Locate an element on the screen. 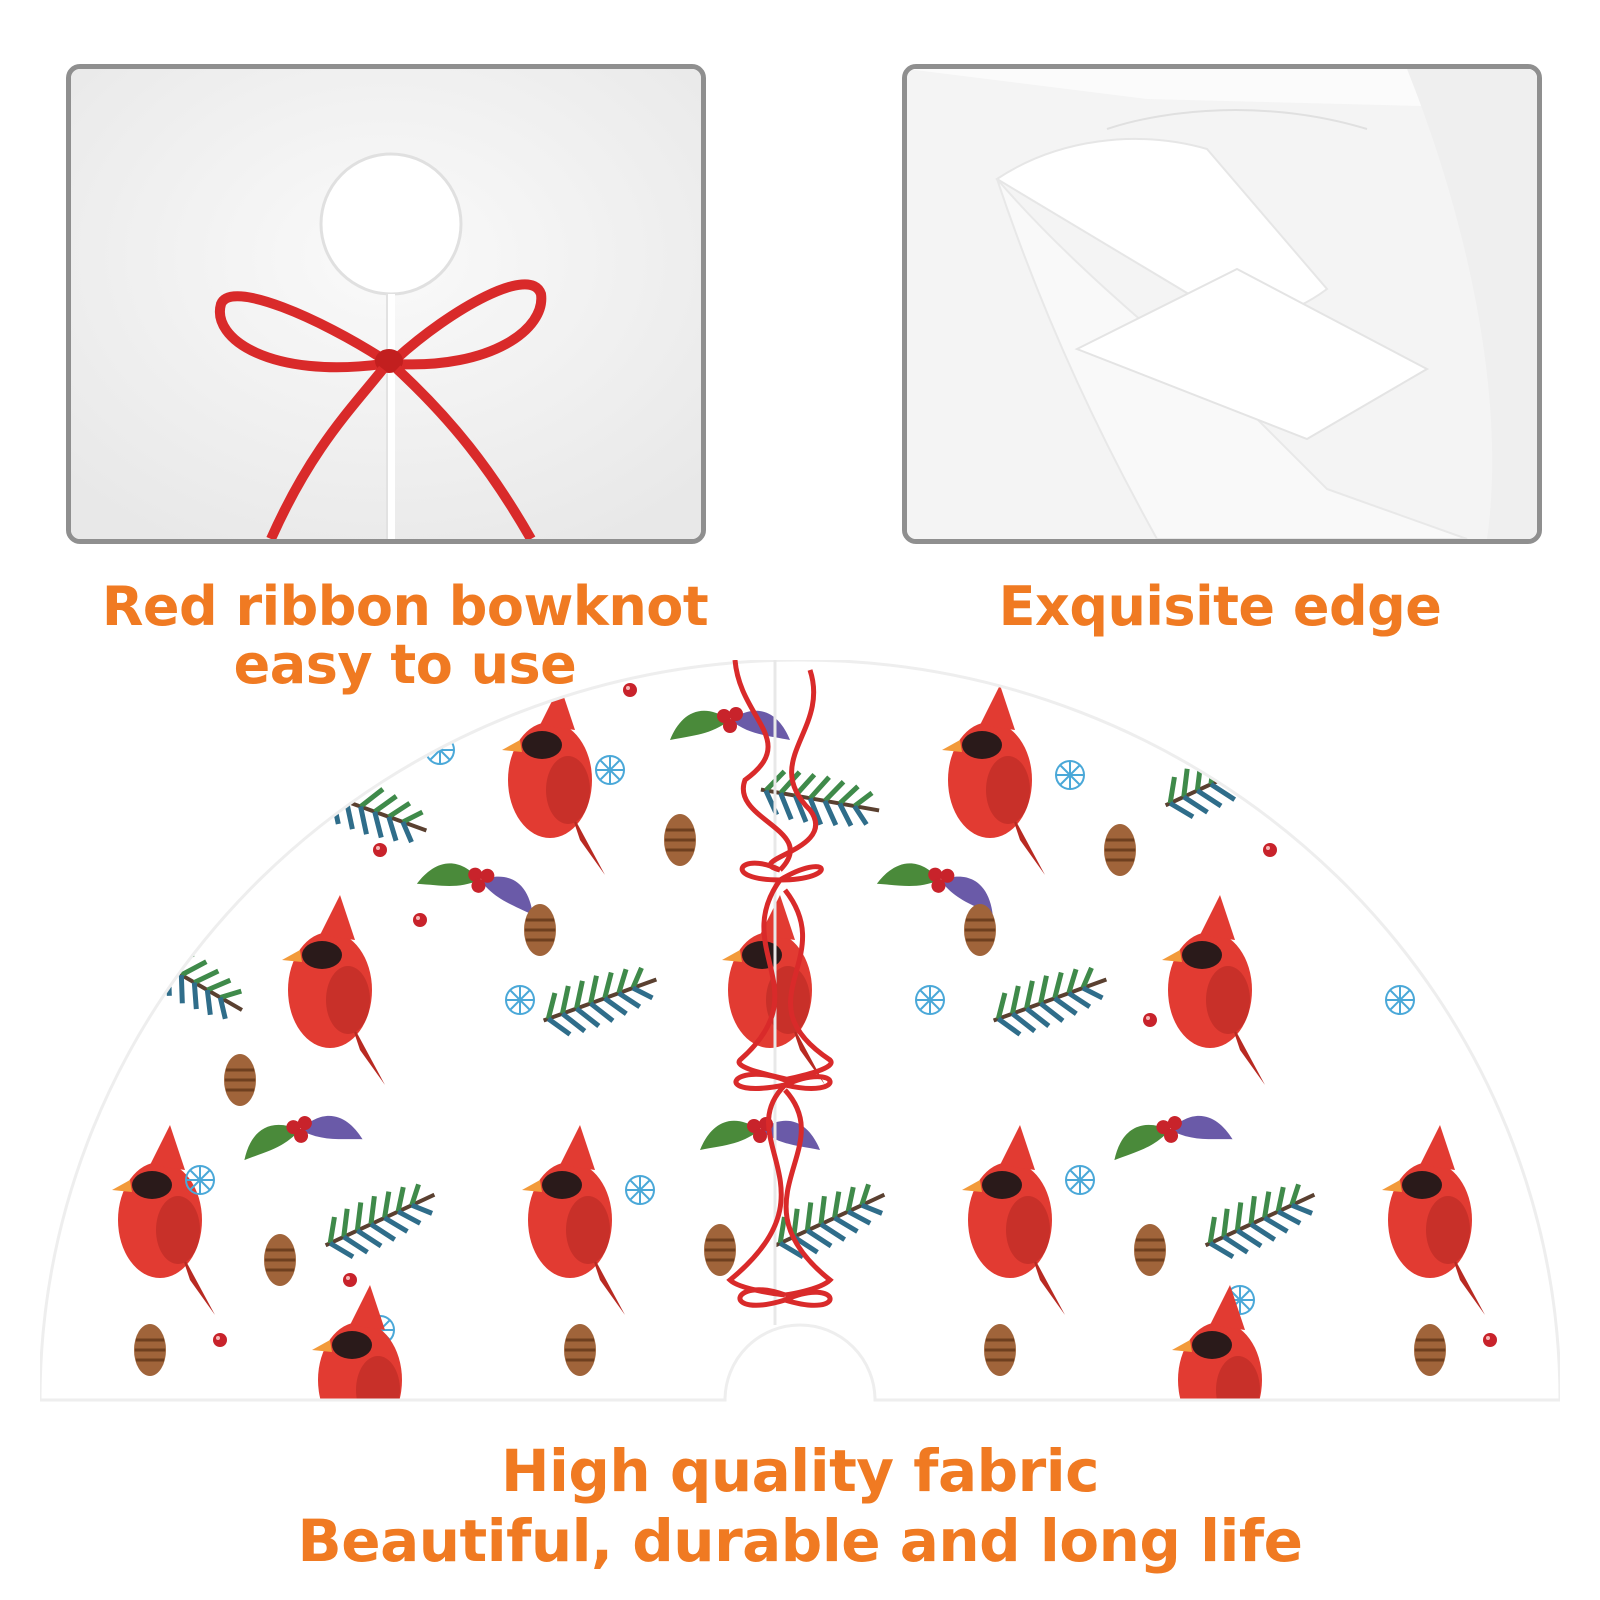 Image resolution: width=1600 pixels, height=1600 pixels. edge-caption-line1: Exquisite edge is located at coordinates (1220, 606).